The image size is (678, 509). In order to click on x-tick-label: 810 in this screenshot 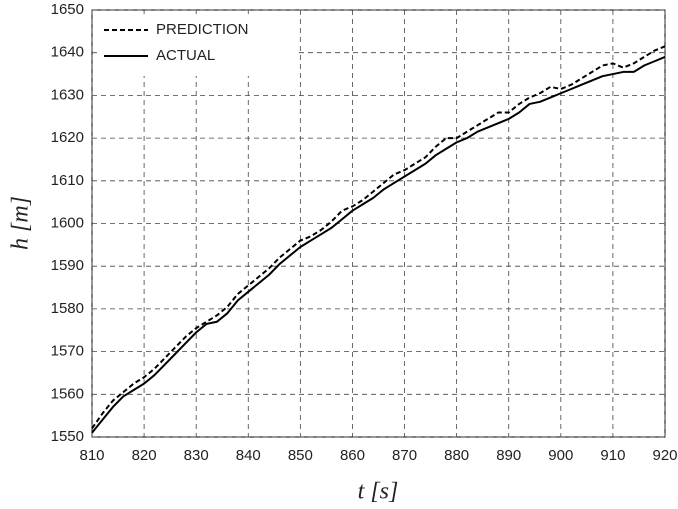, I will do `click(91, 455)`.